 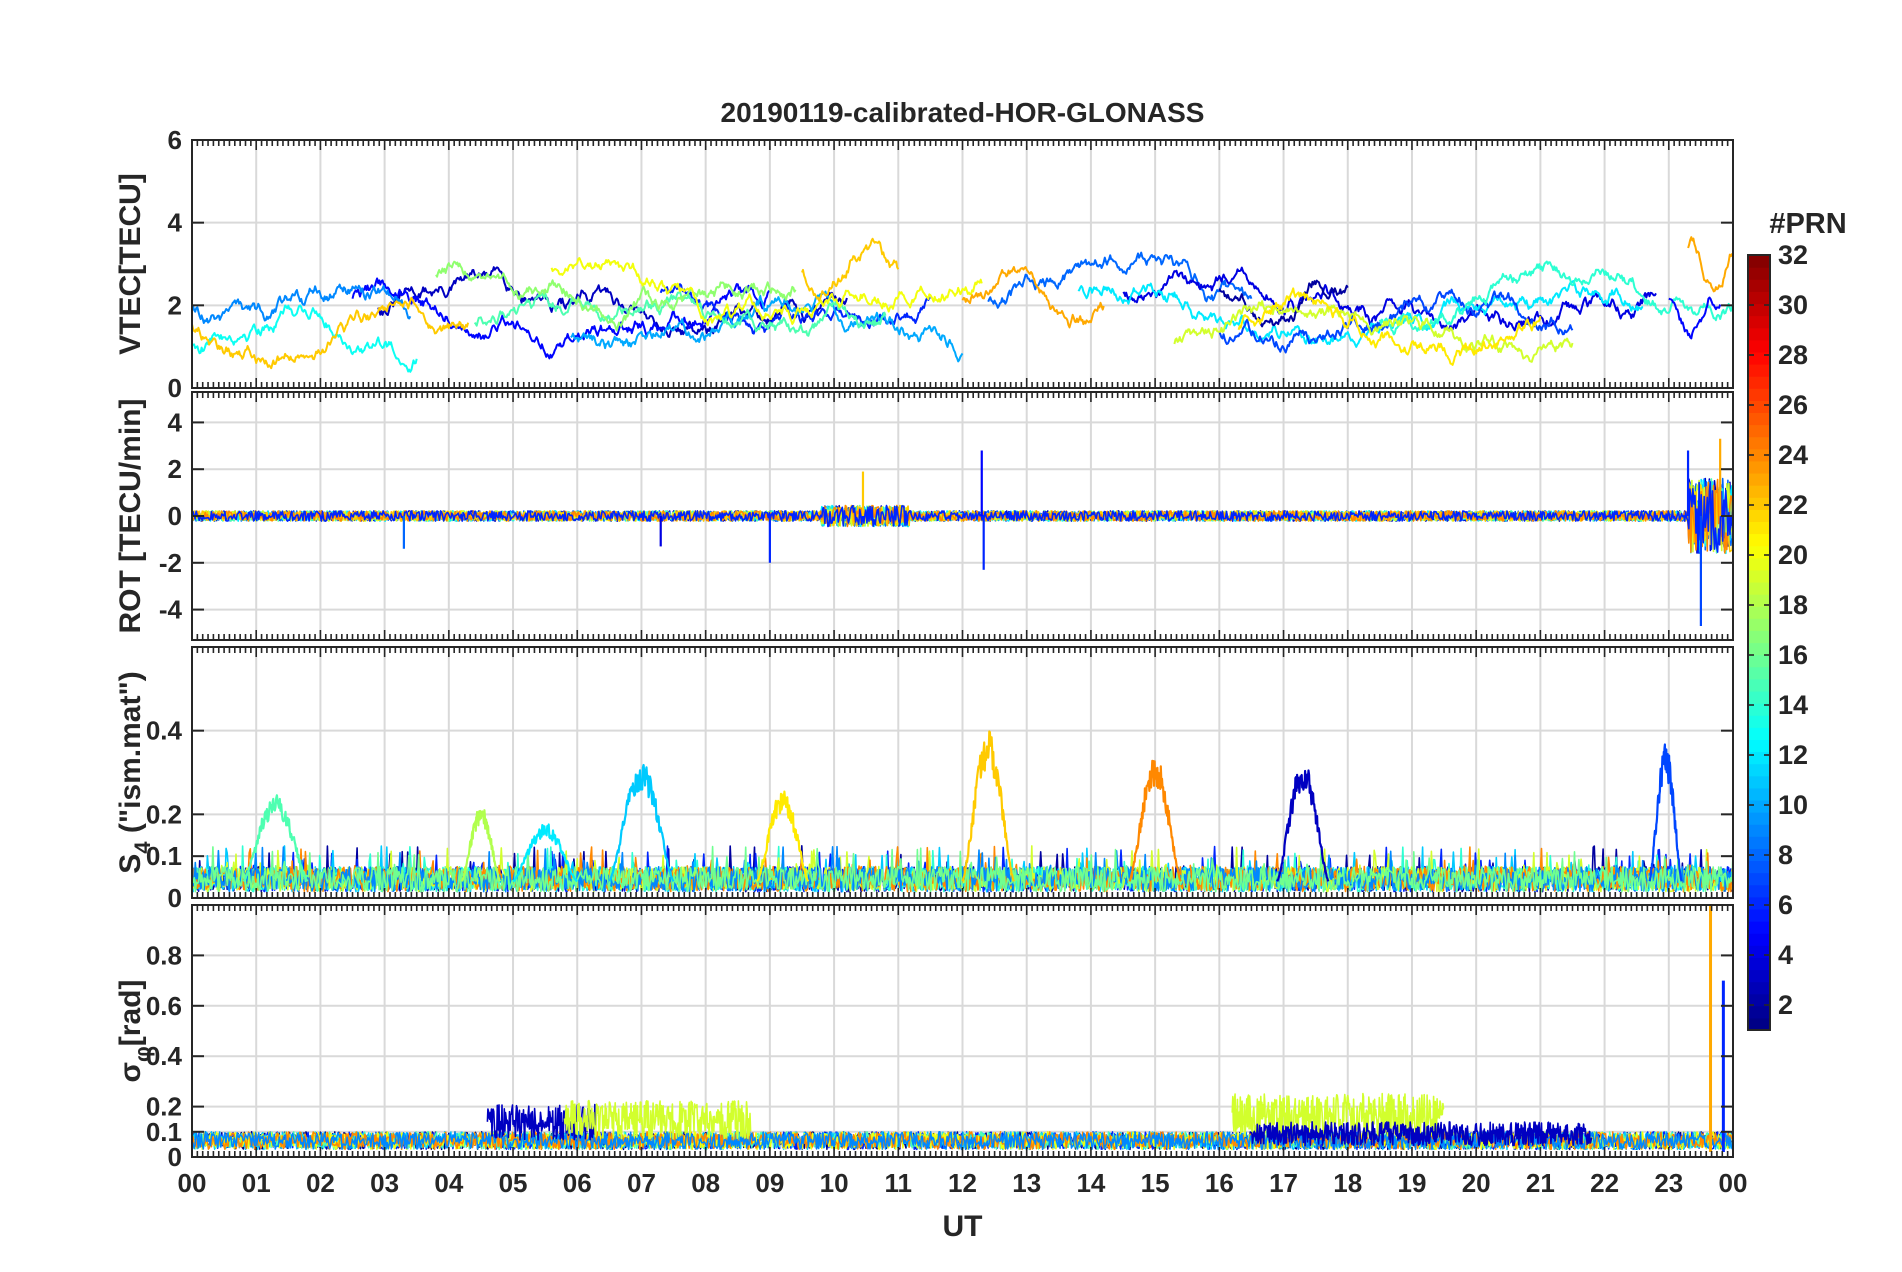 I want to click on colorbar-tick-label: 12, so click(x=1793, y=755).